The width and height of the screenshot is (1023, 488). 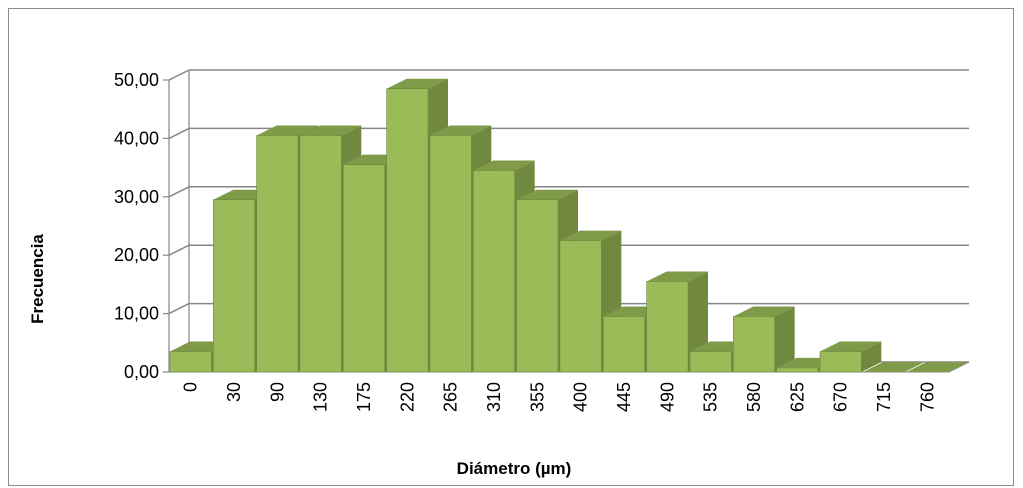 What do you see at coordinates (514, 468) in the screenshot?
I see `x-axis-title: Diámetro (µm)` at bounding box center [514, 468].